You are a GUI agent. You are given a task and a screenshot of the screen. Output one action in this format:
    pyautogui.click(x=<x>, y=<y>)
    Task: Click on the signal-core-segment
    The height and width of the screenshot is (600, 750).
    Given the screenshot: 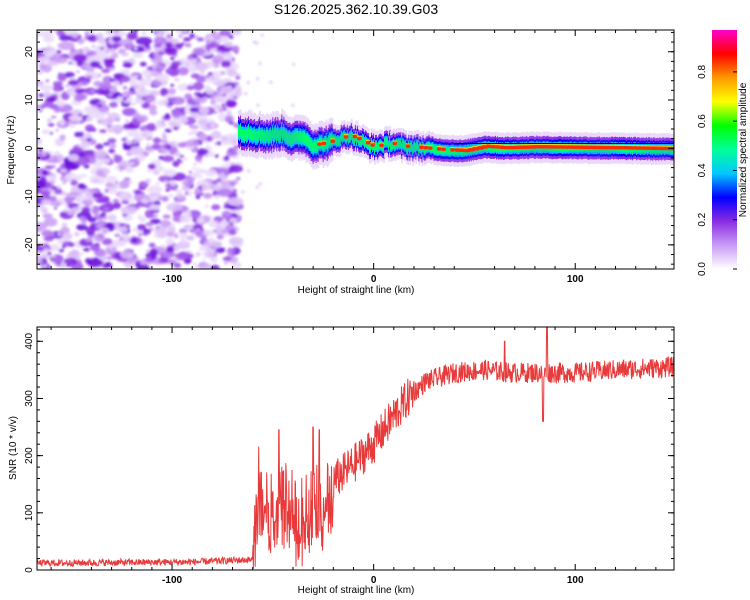 What is the action you would take?
    pyautogui.click(x=368, y=142)
    